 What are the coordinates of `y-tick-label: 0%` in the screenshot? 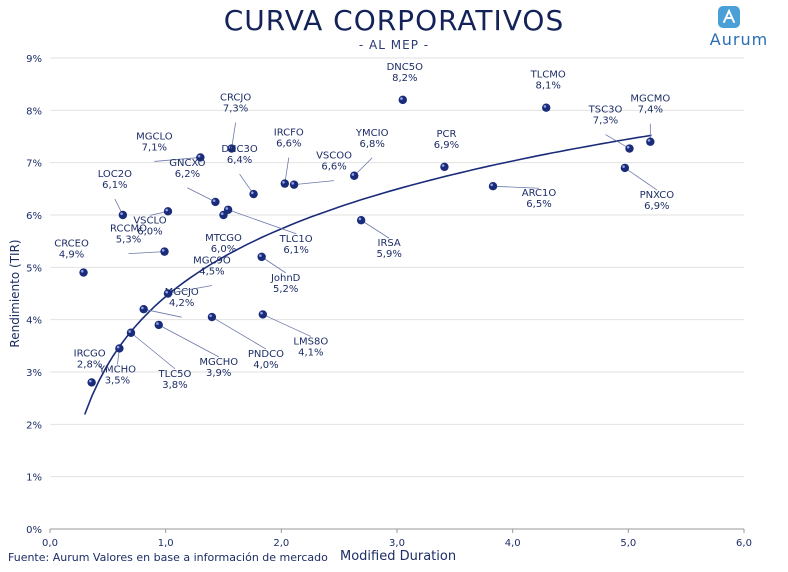 It's located at (34, 530).